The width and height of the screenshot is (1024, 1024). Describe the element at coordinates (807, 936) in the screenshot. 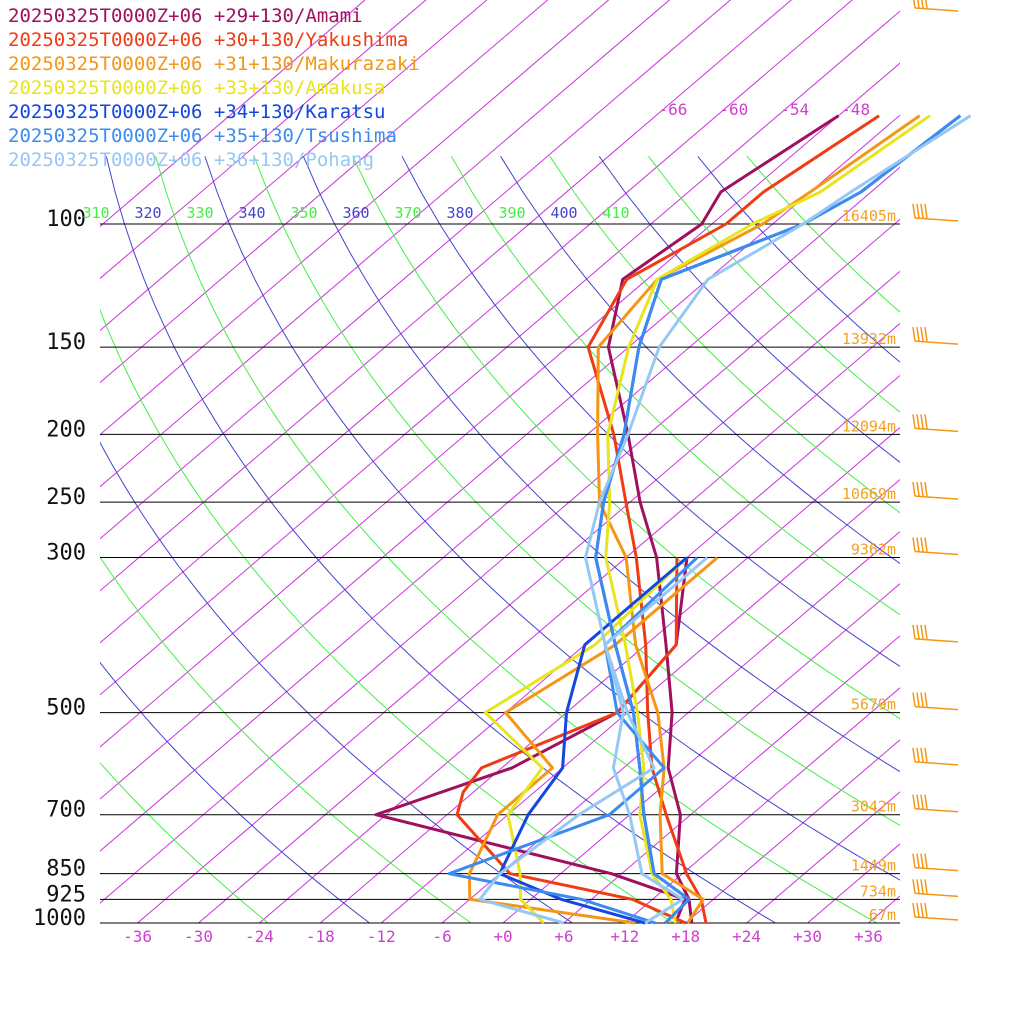

I see `x-tick-label: +30` at that location.